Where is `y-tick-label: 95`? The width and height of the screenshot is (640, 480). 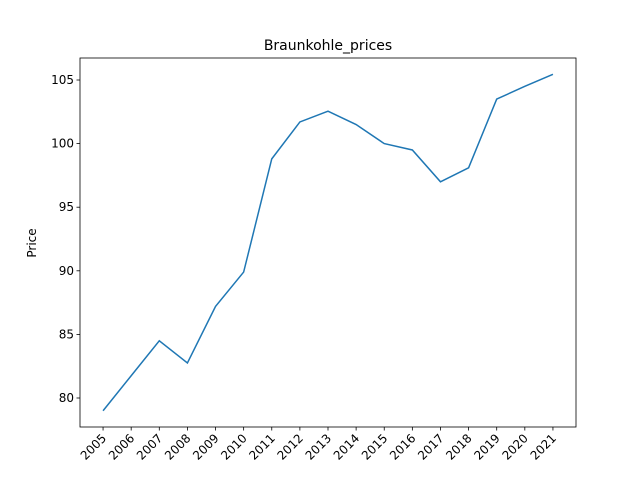 y-tick-label: 95 is located at coordinates (66, 207).